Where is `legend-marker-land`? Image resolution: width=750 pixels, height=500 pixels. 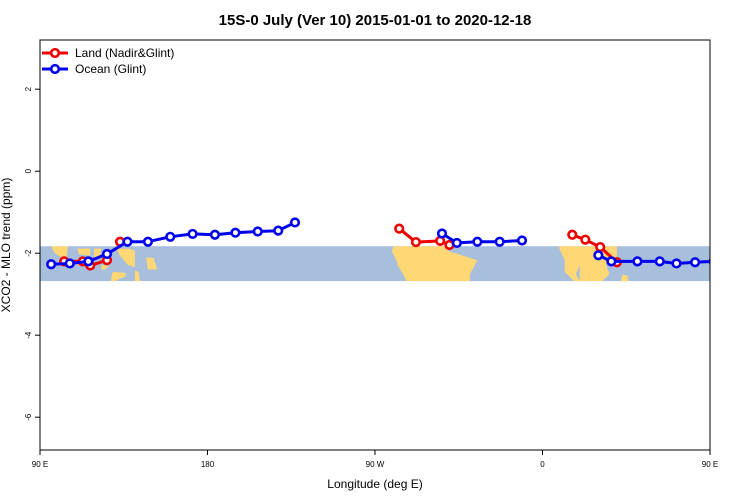 legend-marker-land is located at coordinates (55, 53).